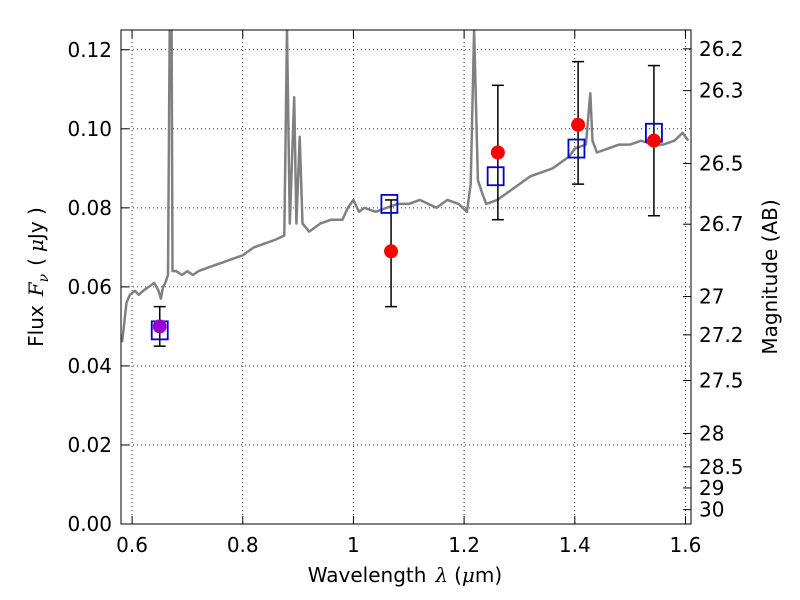 This screenshot has height=600, width=800. Describe the element at coordinates (686, 545) in the screenshot. I see `x-tick-label: 1.6` at that location.